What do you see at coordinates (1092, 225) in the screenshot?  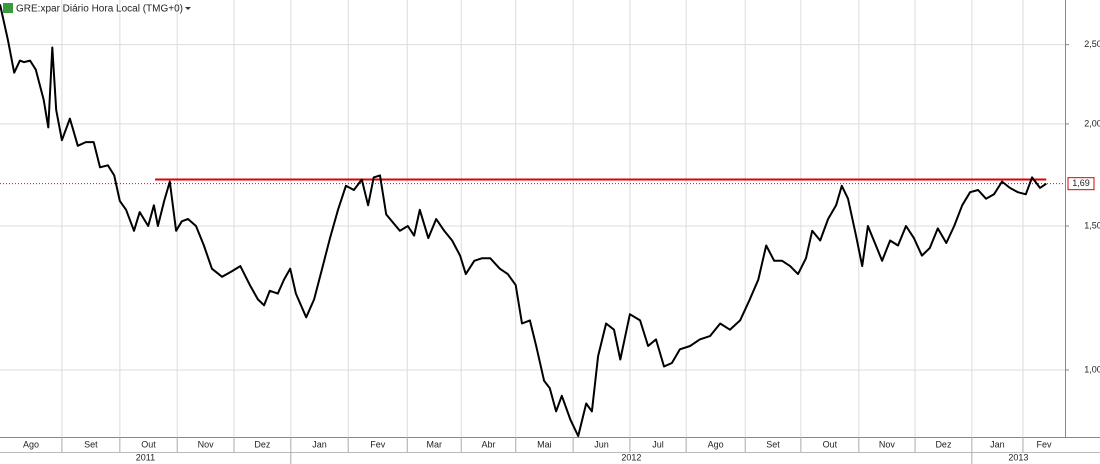 I see `y-tick-label: 1,50` at bounding box center [1092, 225].